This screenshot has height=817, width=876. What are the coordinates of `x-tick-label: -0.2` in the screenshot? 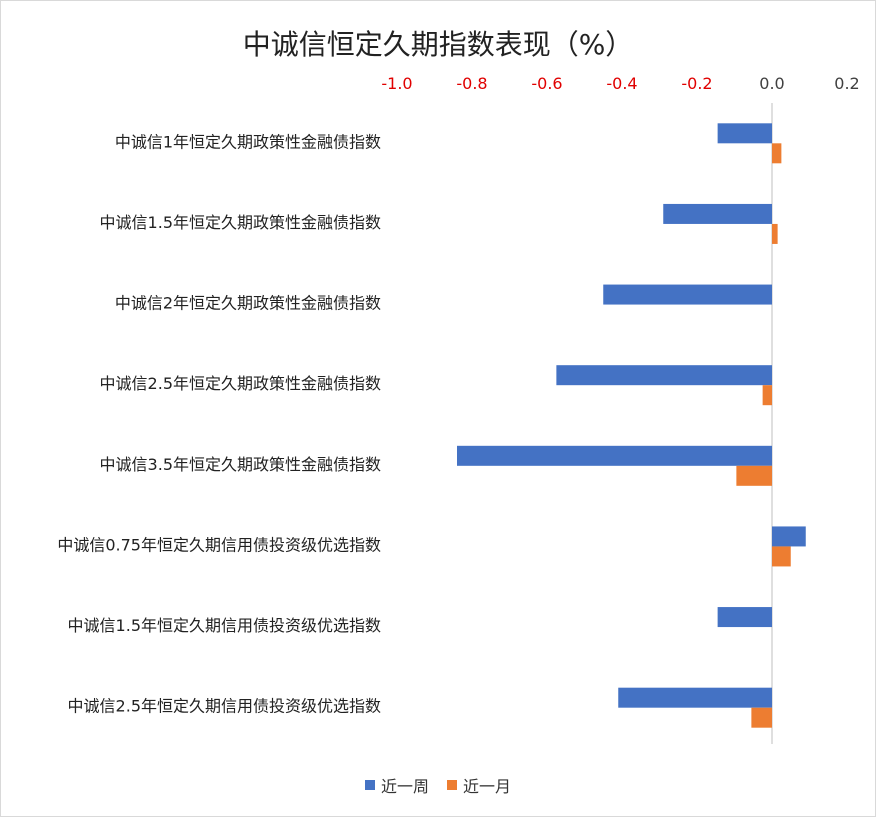 It's located at (696, 83).